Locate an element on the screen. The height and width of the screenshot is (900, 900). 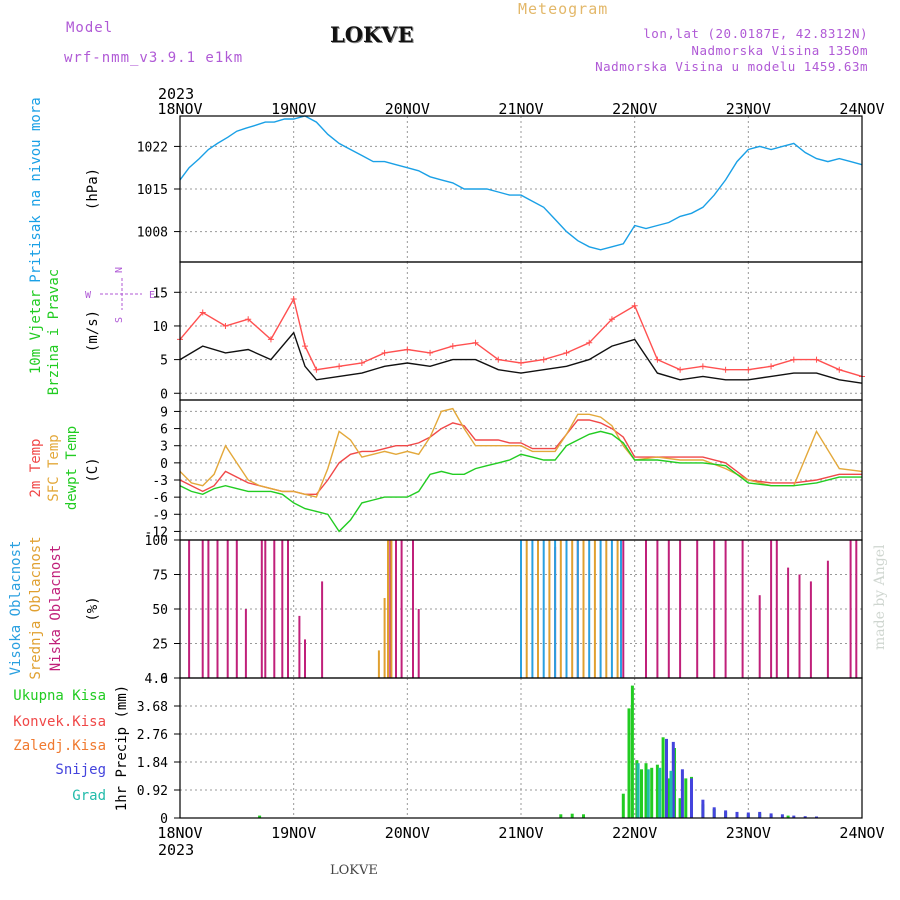
clouds-panel: 0 25 50 75 100 (%) is located at coordinates (474, 610).